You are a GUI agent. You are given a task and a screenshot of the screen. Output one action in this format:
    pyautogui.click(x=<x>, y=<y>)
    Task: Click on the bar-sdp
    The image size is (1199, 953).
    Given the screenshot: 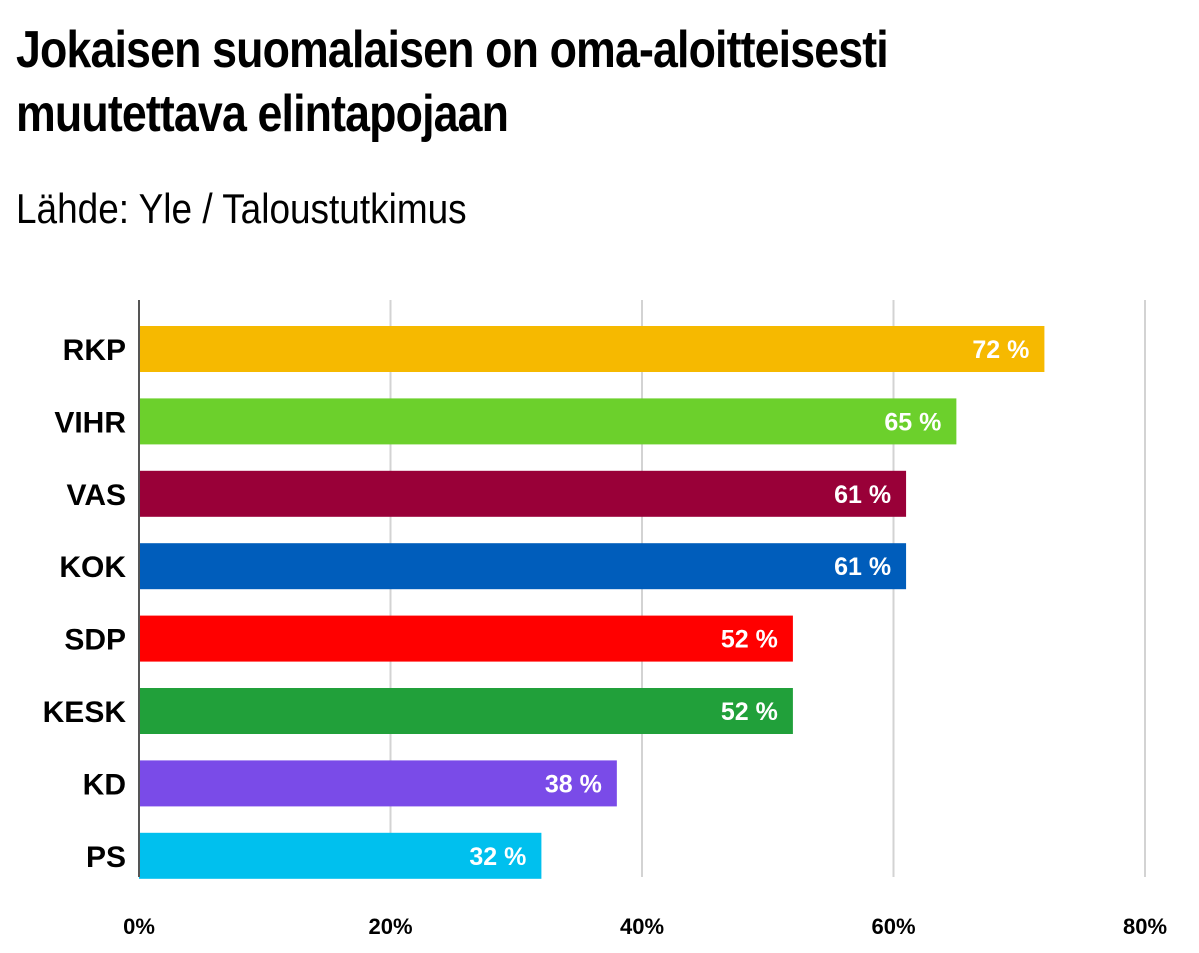 What is the action you would take?
    pyautogui.click(x=466, y=638)
    